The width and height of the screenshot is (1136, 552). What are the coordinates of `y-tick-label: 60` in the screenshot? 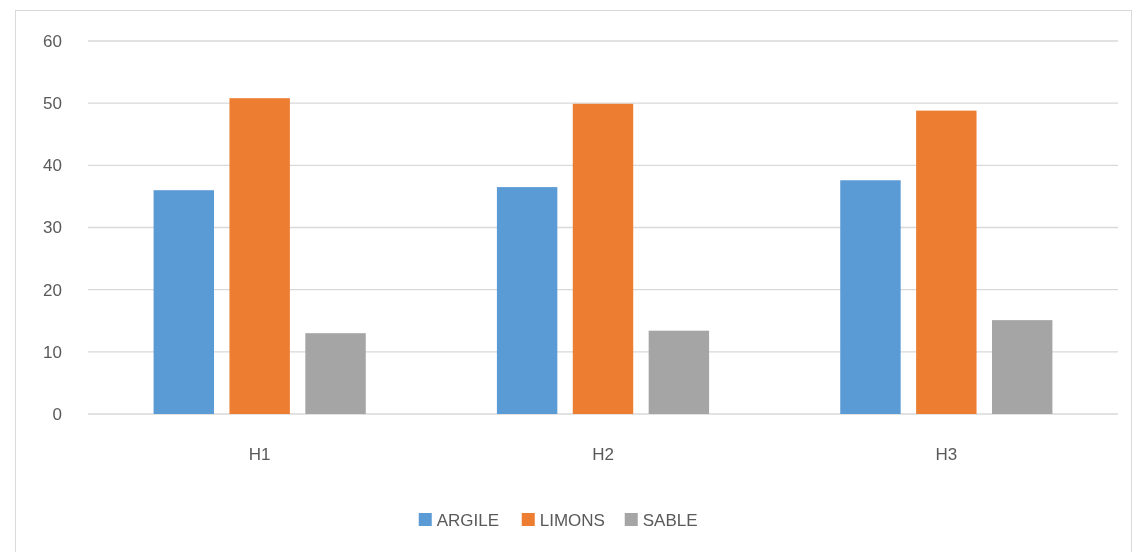 It's located at (52, 41).